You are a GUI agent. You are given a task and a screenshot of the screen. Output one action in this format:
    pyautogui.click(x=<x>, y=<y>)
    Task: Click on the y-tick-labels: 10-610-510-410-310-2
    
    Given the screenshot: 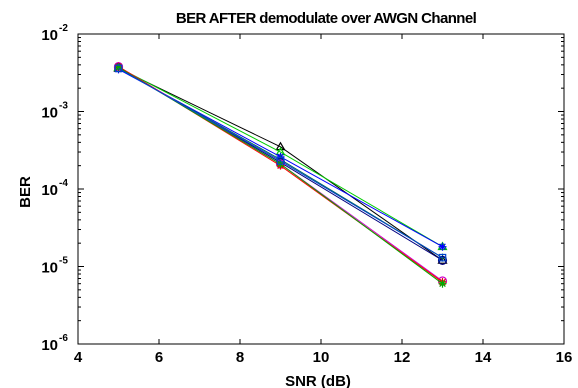 What is the action you would take?
    pyautogui.click(x=54, y=188)
    